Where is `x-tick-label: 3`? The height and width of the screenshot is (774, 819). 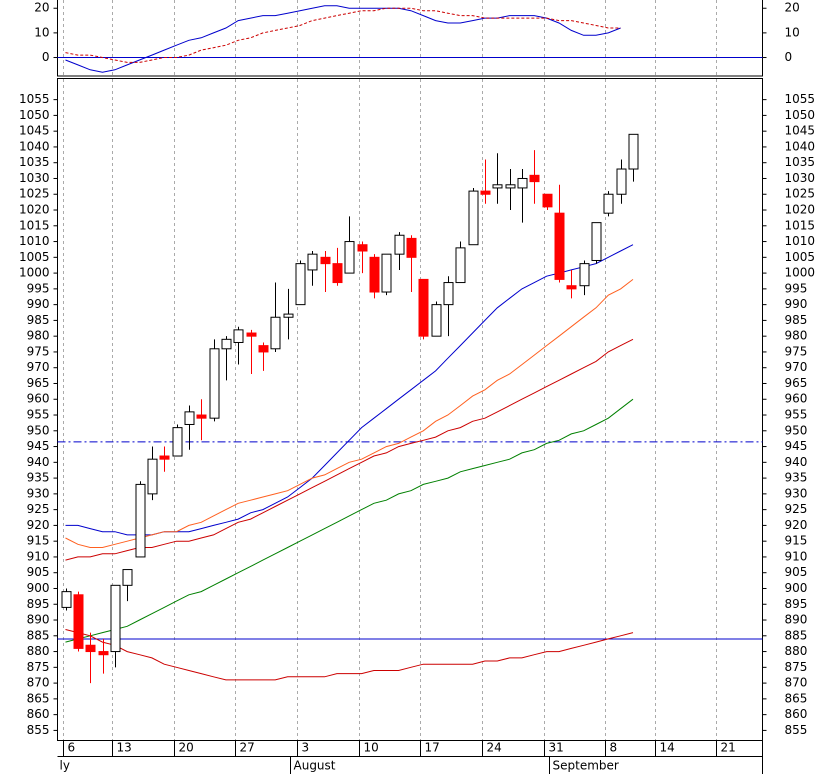
x-tick-label: 3 is located at coordinates (306, 748).